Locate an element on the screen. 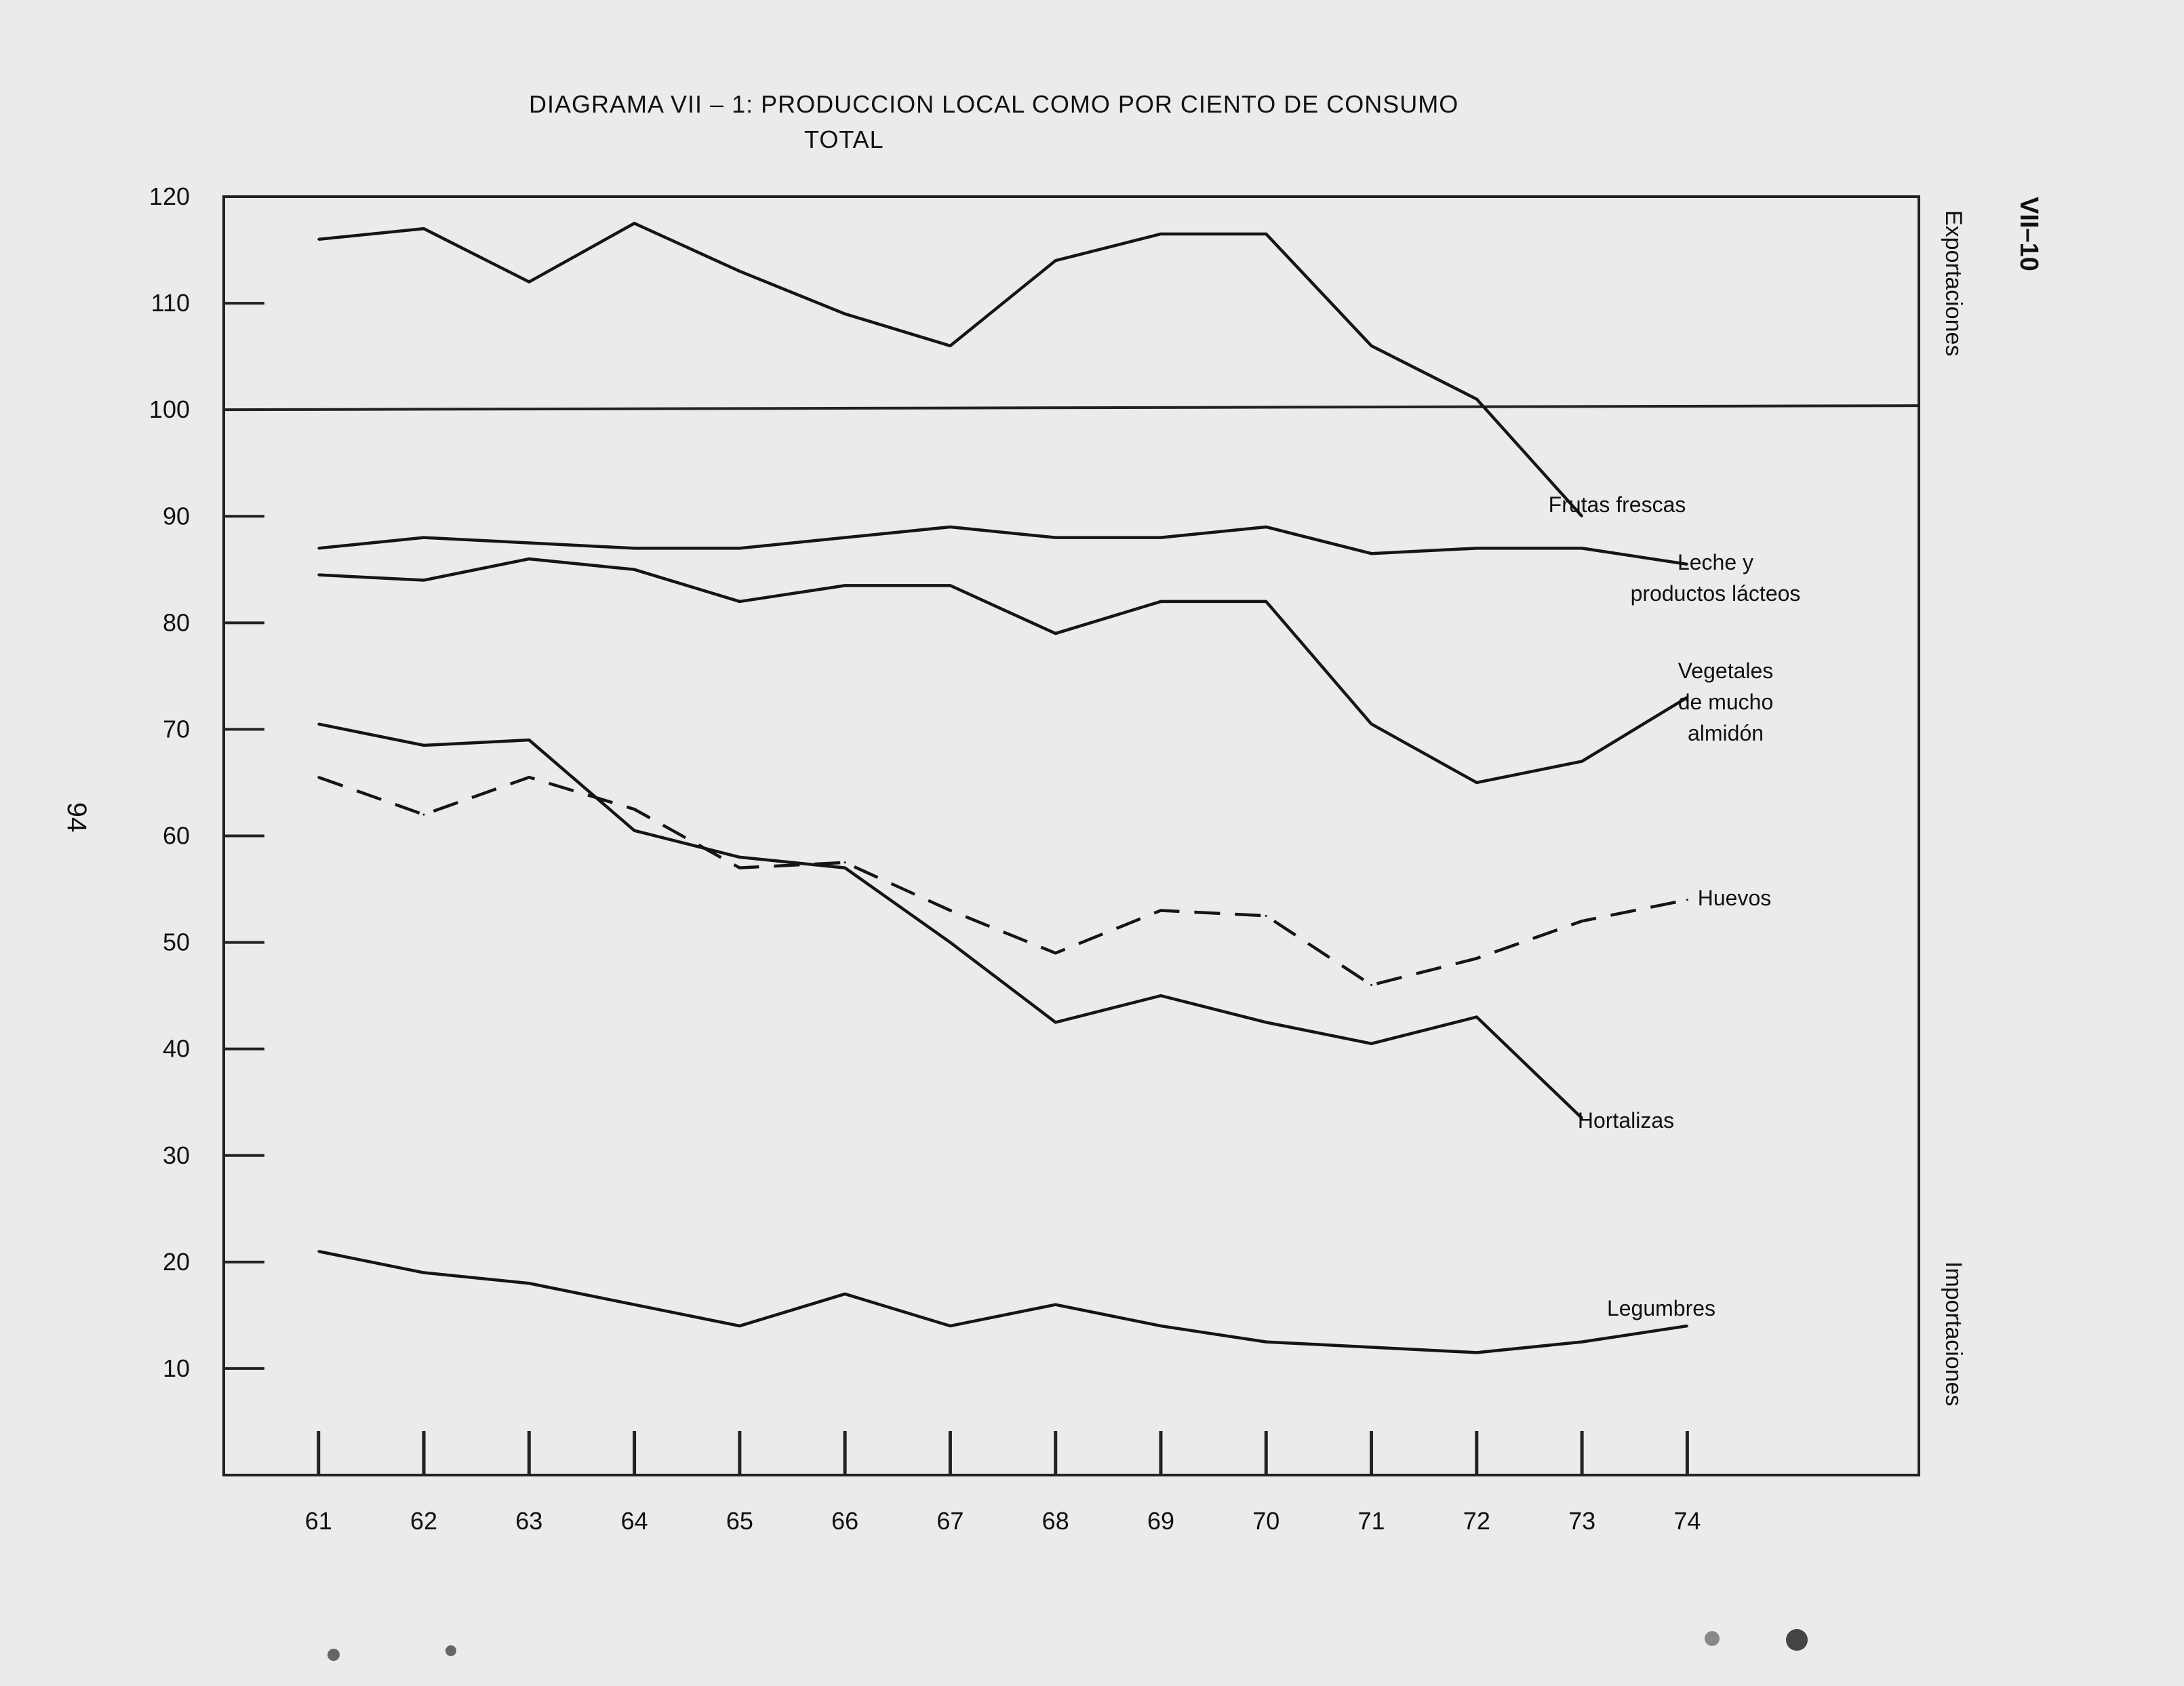 The image size is (2184, 1686). y-tick-label: 70 is located at coordinates (176, 729).